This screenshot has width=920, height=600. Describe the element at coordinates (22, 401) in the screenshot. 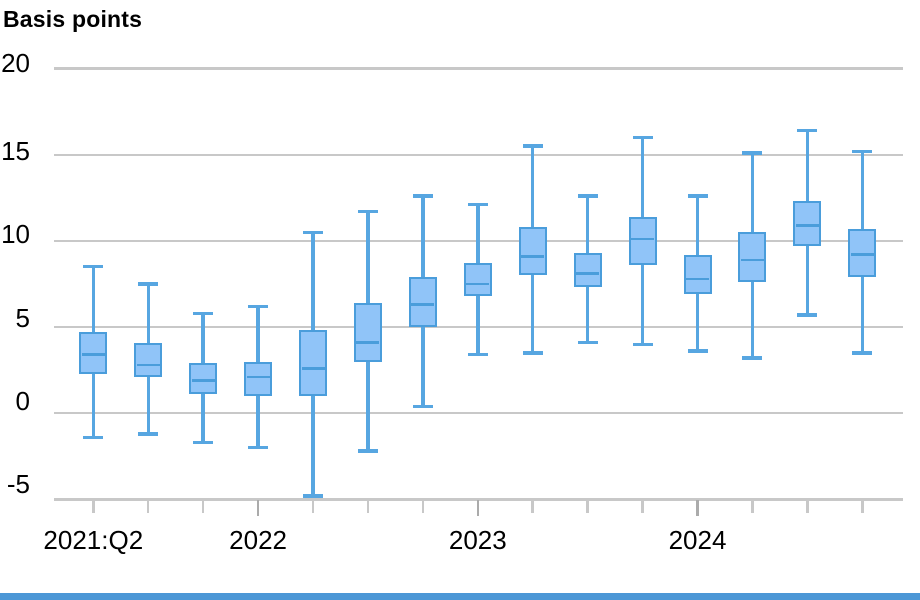

I see `y-axis-tick-label: 0` at that location.